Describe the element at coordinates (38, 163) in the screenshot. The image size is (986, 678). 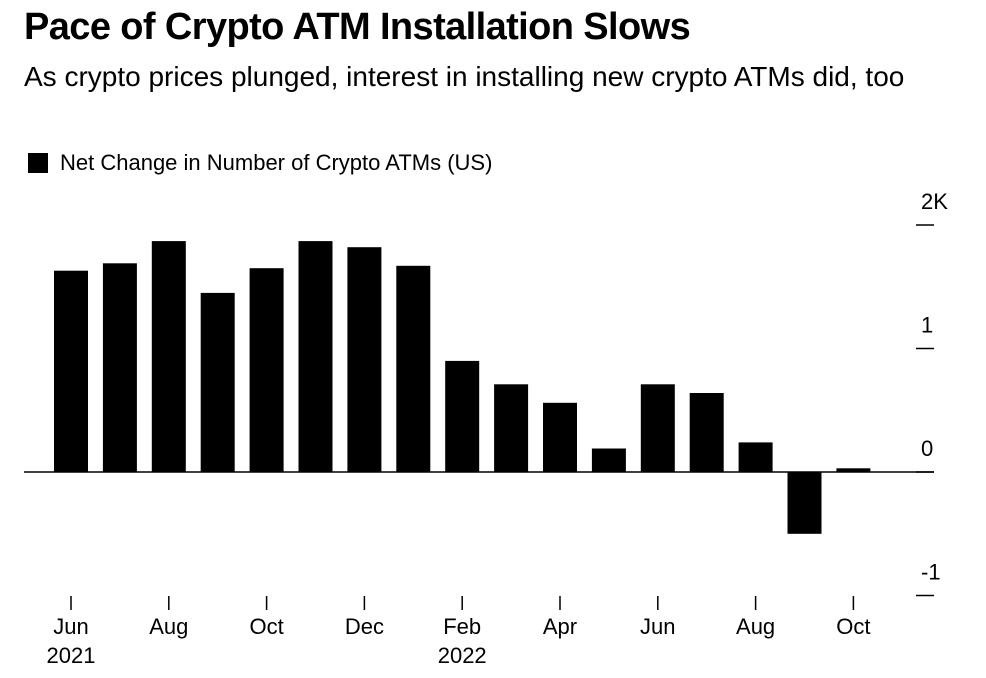
I see `legend-swatch` at that location.